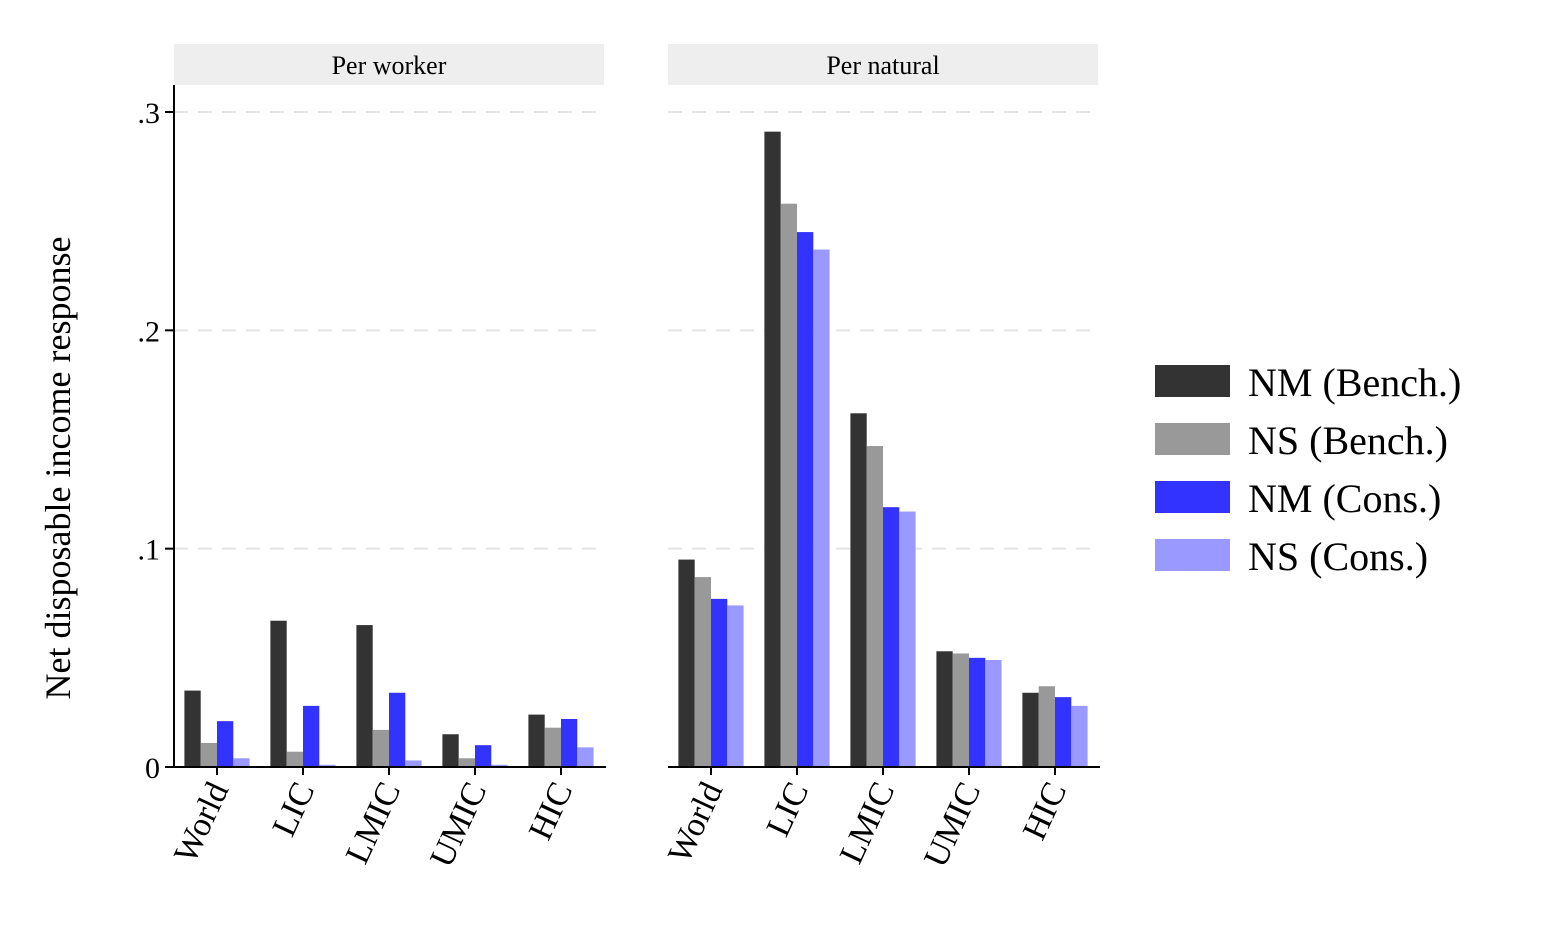 This screenshot has width=1560, height=936. Describe the element at coordinates (149, 113) in the screenshot. I see `y-tick-label: .3` at that location.